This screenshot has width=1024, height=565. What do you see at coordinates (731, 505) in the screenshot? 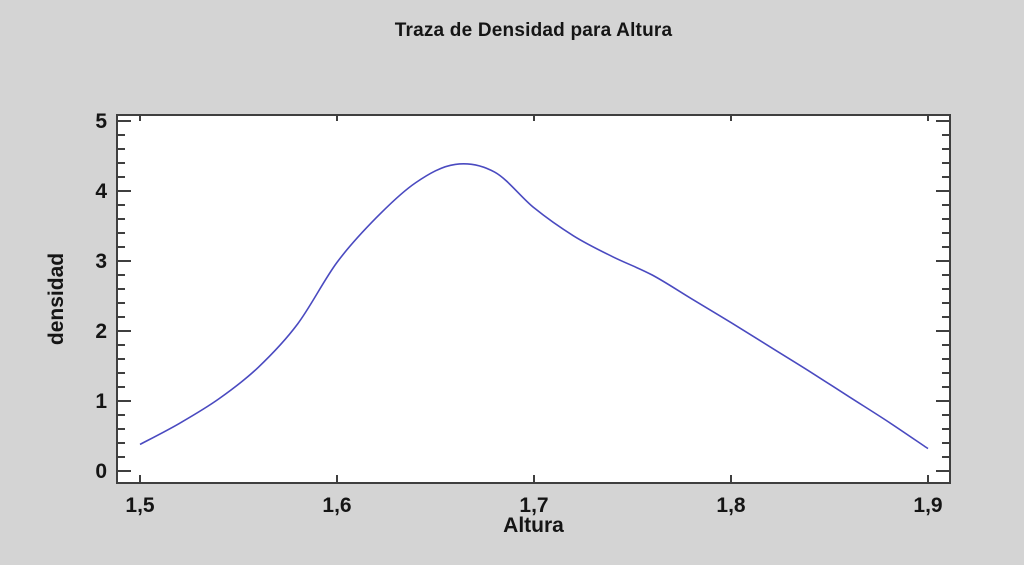
I see `x-tick-label: 1,8` at bounding box center [731, 505].